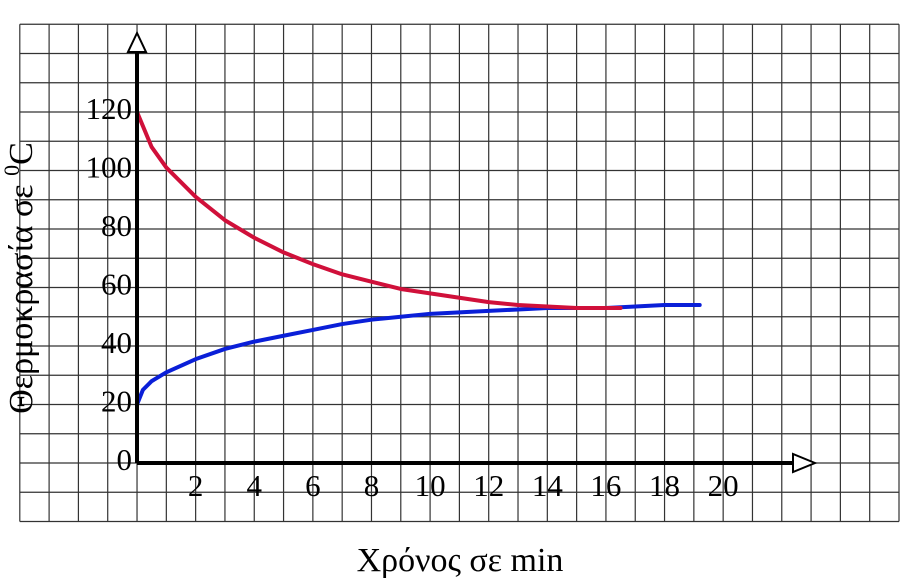 Image resolution: width=900 pixels, height=586 pixels. Describe the element at coordinates (21, 298) in the screenshot. I see `y-title-text: Θερμοκρασία σε` at that location.